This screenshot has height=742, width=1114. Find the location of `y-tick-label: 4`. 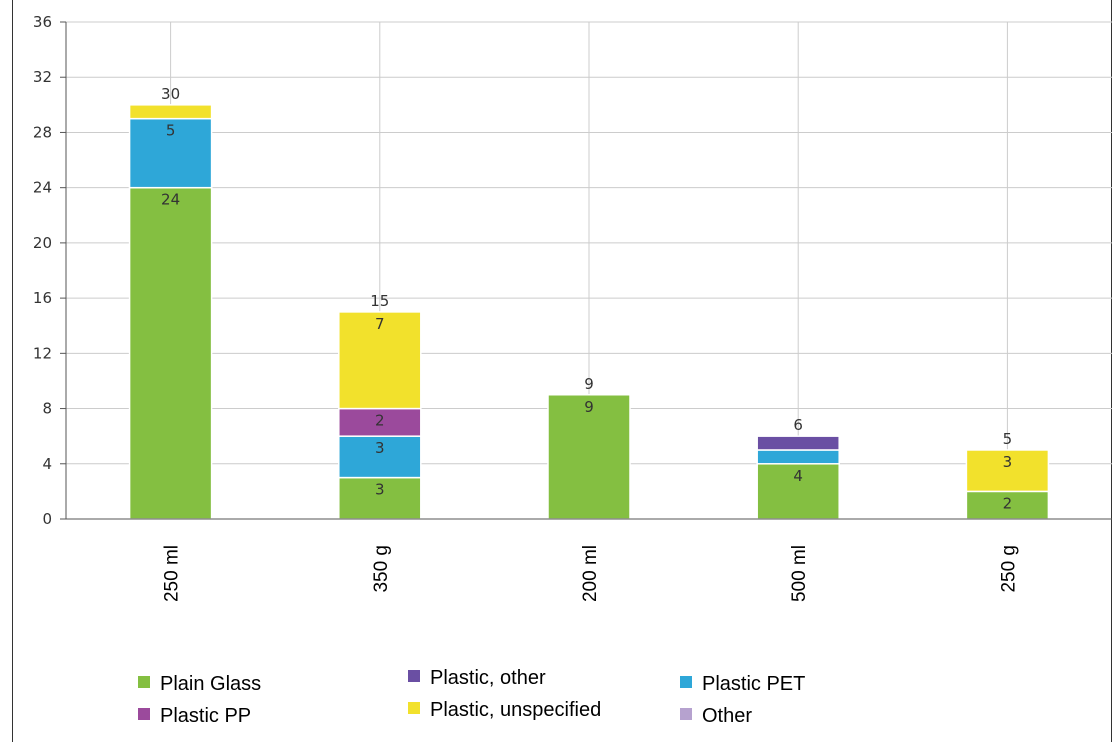

y-tick-label: 4 is located at coordinates (47, 464).